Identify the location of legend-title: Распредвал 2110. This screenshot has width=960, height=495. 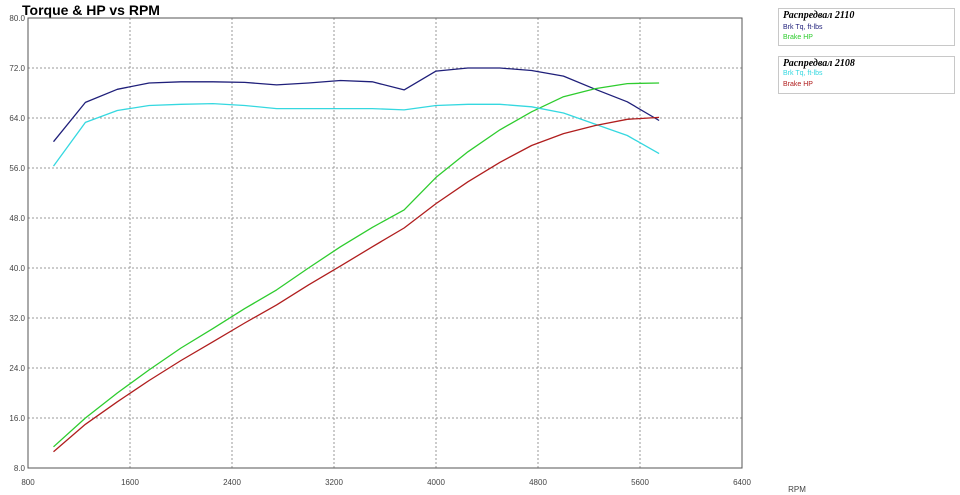
(819, 15).